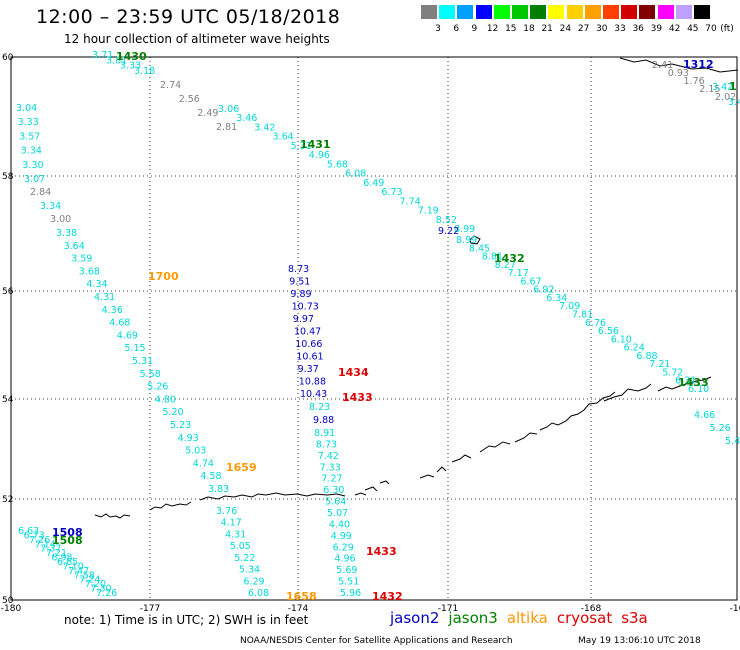 This screenshot has height=650, width=740. I want to click on swh-value: 3.30, so click(32, 165).